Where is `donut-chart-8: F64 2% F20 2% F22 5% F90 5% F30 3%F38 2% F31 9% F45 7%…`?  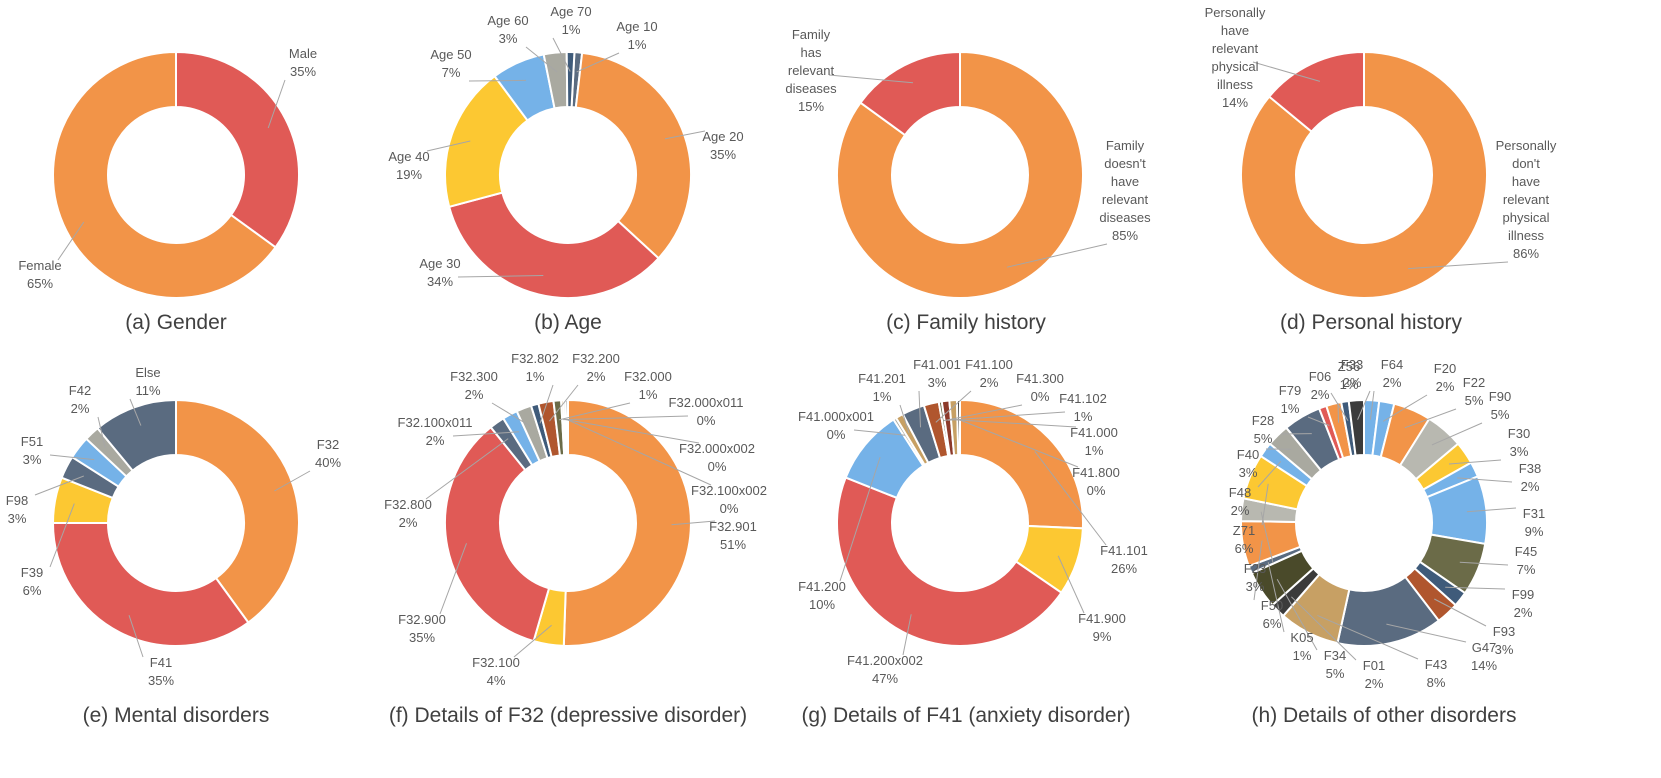
donut-chart-8: F64 2% F20 2% F22 5% F90 5% F30 3%F38 2% F31 9% F45 7%… is located at coordinates (1387, 542).